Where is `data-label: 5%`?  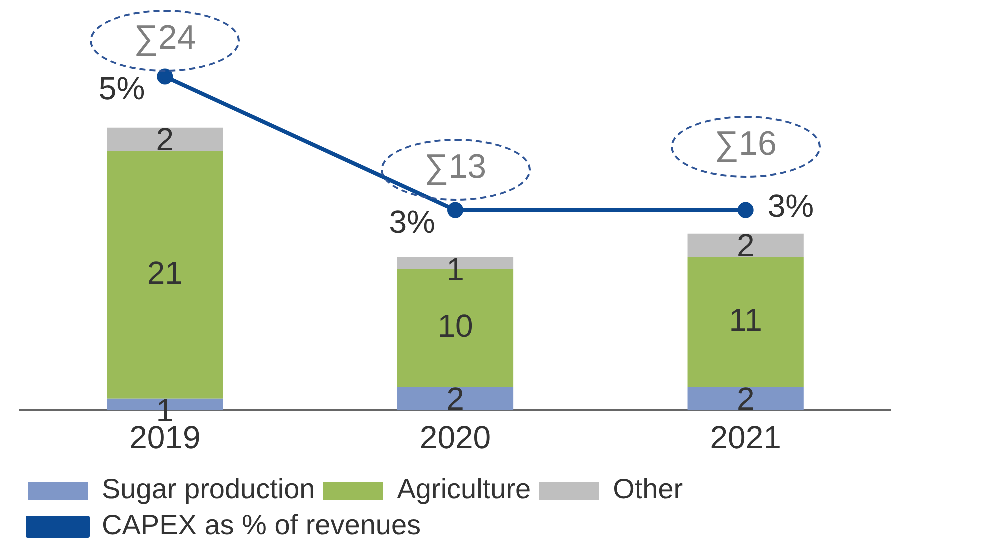 data-label: 5% is located at coordinates (122, 88).